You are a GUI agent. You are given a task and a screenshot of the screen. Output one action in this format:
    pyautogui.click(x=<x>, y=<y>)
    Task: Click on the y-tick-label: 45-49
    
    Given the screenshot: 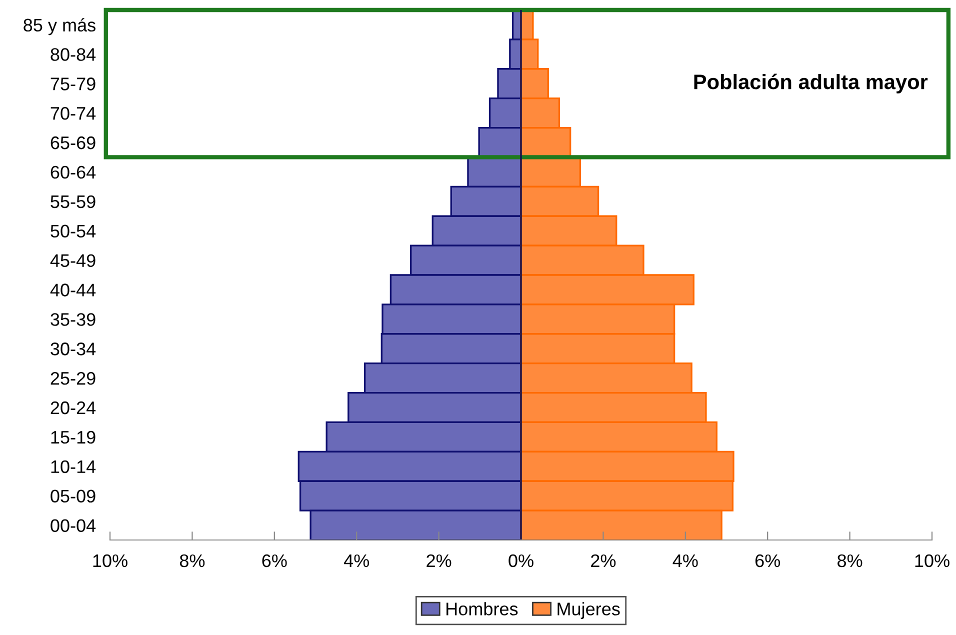 What is the action you would take?
    pyautogui.click(x=73, y=260)
    